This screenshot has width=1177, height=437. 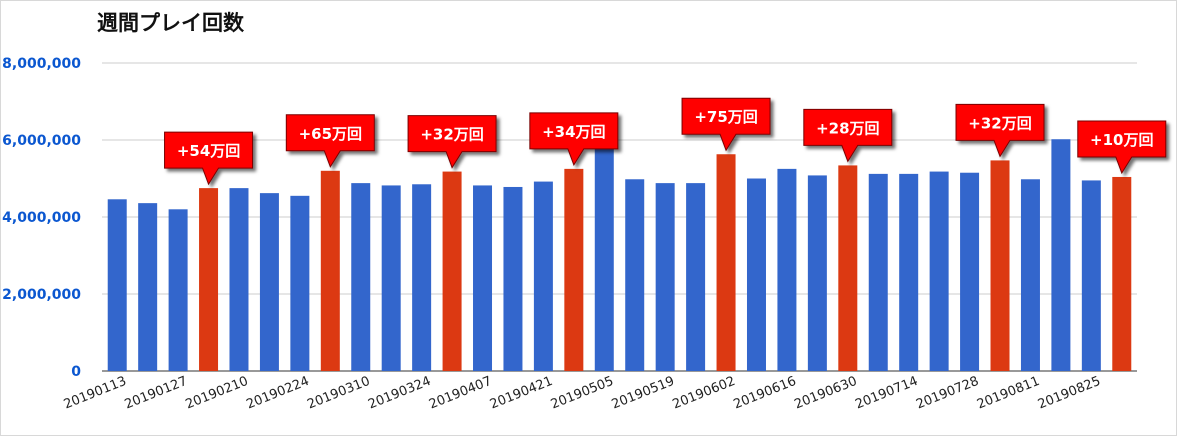 What do you see at coordinates (764, 393) in the screenshot?
I see `x-tick-label: 20190616` at bounding box center [764, 393].